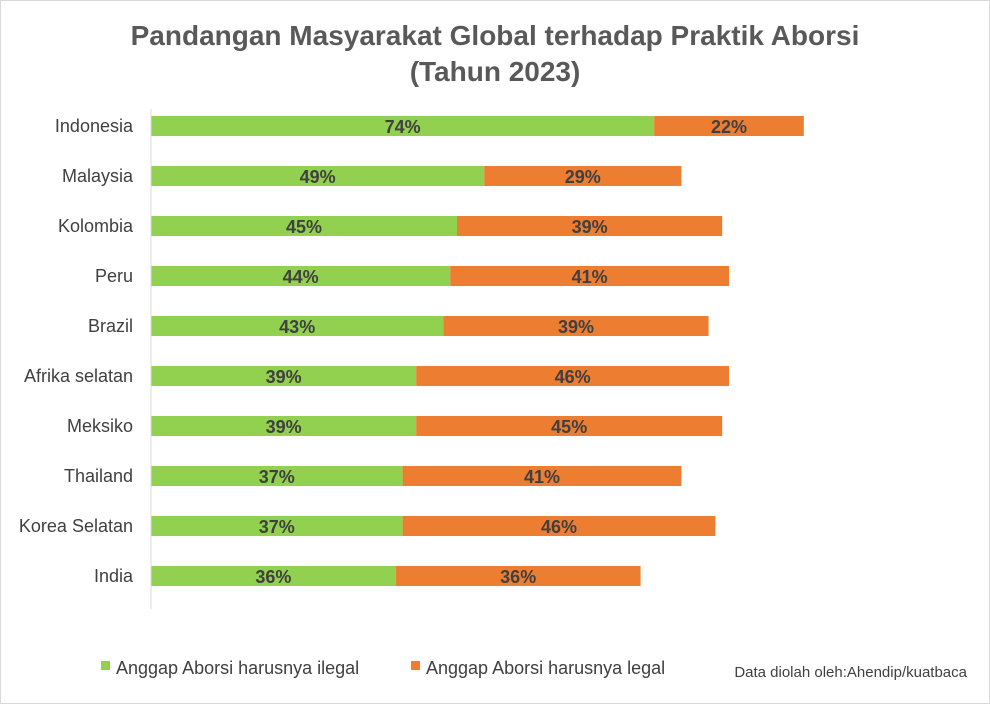 This screenshot has height=704, width=990. I want to click on bar-ilegal-kolombia, so click(304, 226).